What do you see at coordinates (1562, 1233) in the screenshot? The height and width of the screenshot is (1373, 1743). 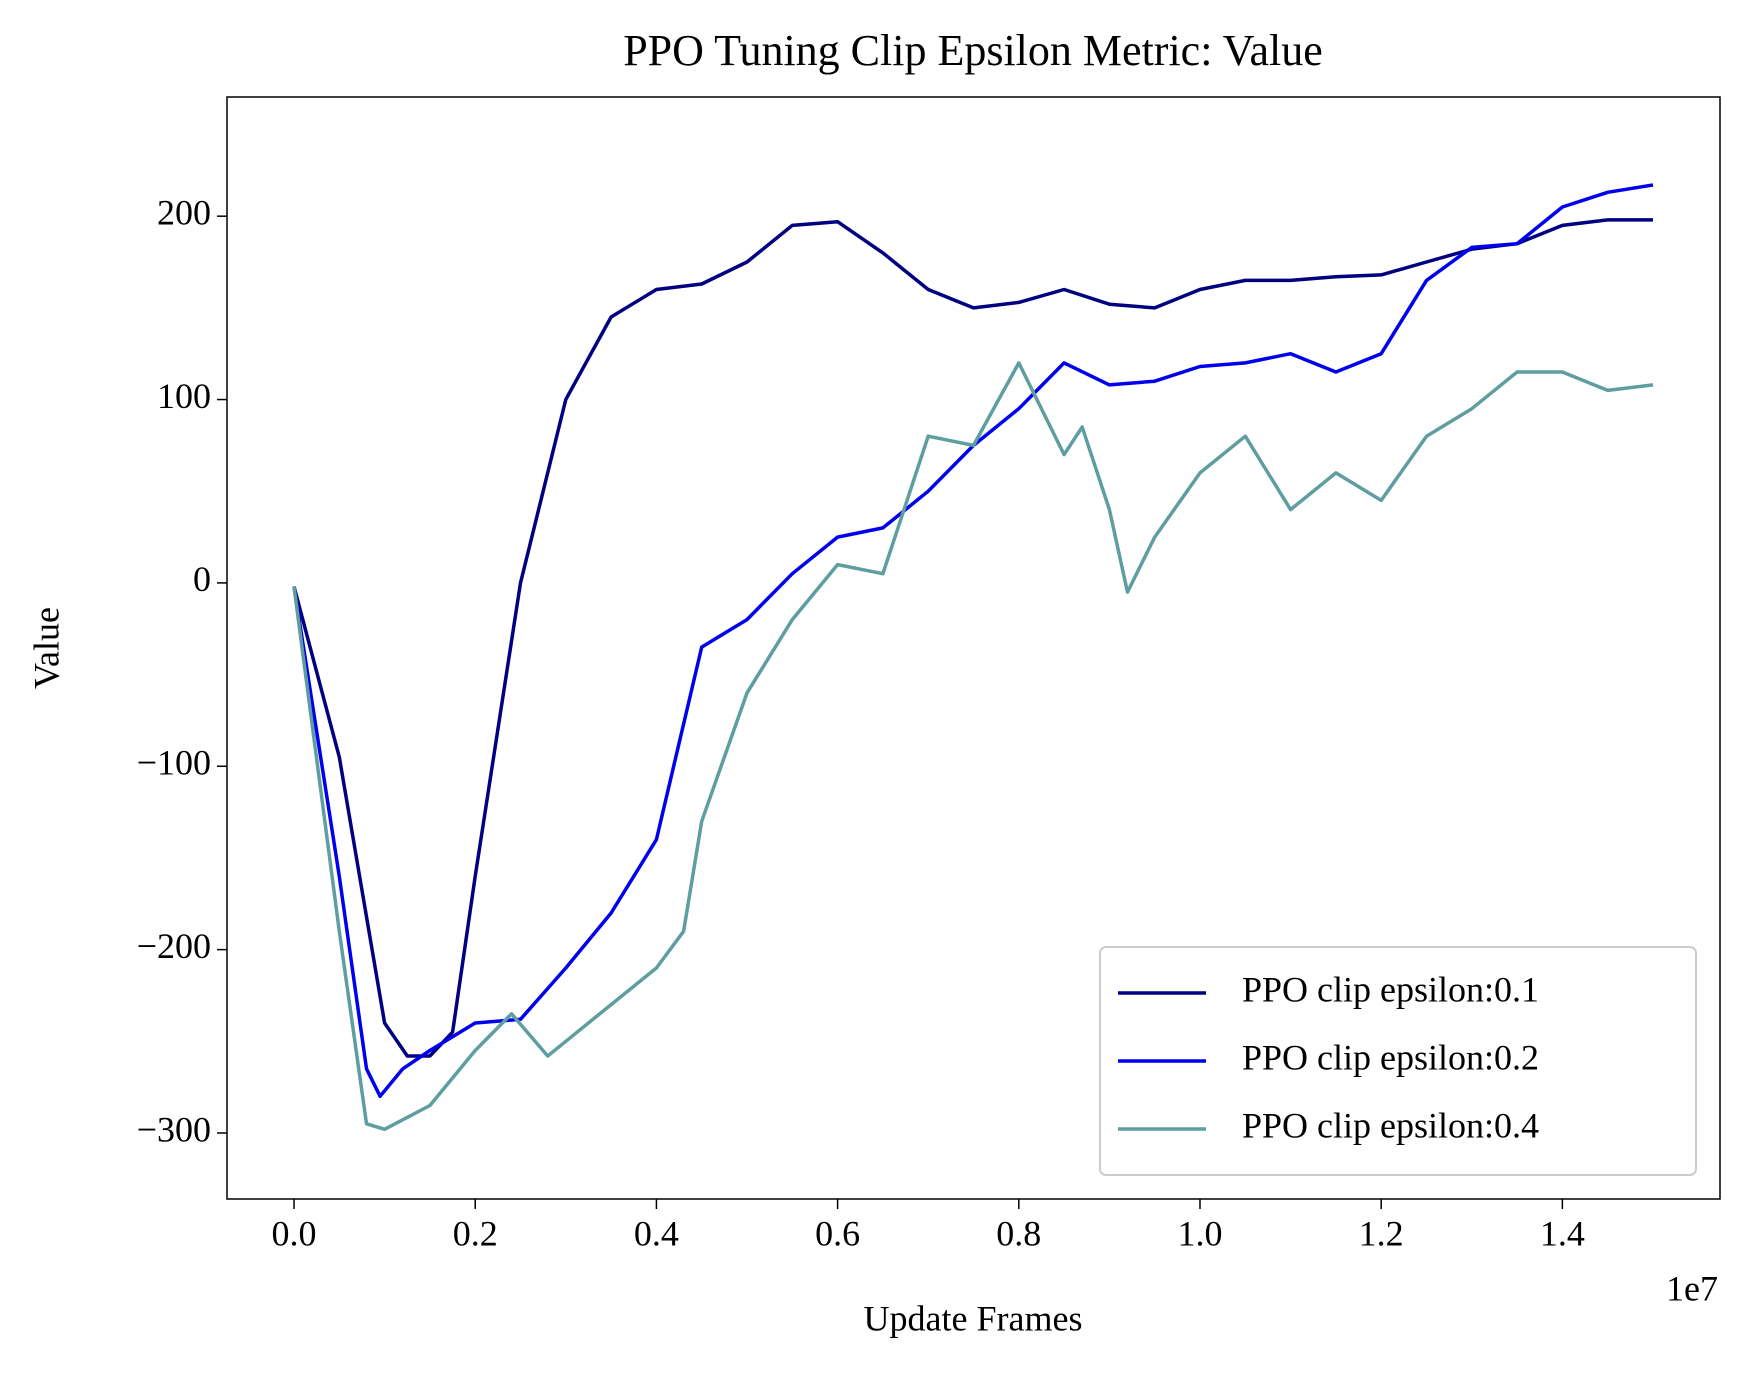 I see `x-tick-label: 1.4` at bounding box center [1562, 1233].